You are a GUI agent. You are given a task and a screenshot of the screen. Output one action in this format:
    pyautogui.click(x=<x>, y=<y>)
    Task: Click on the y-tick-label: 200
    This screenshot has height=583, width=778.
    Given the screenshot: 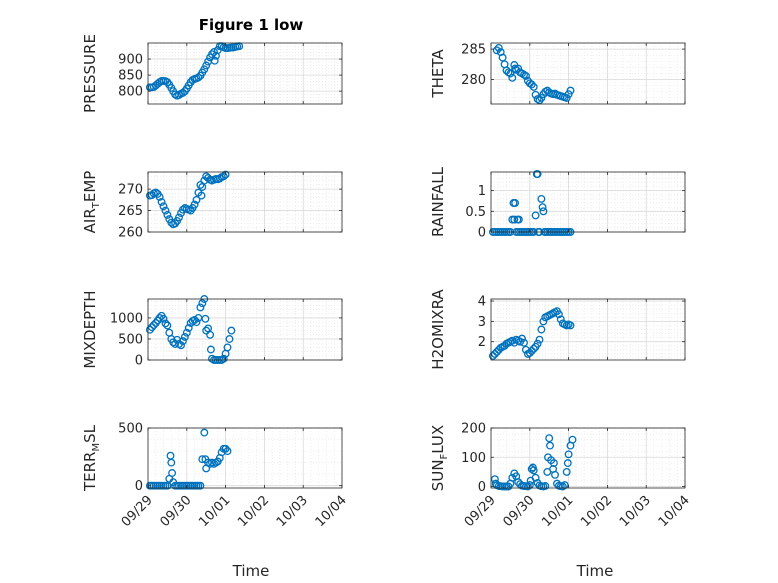 What is the action you would take?
    pyautogui.click(x=473, y=429)
    